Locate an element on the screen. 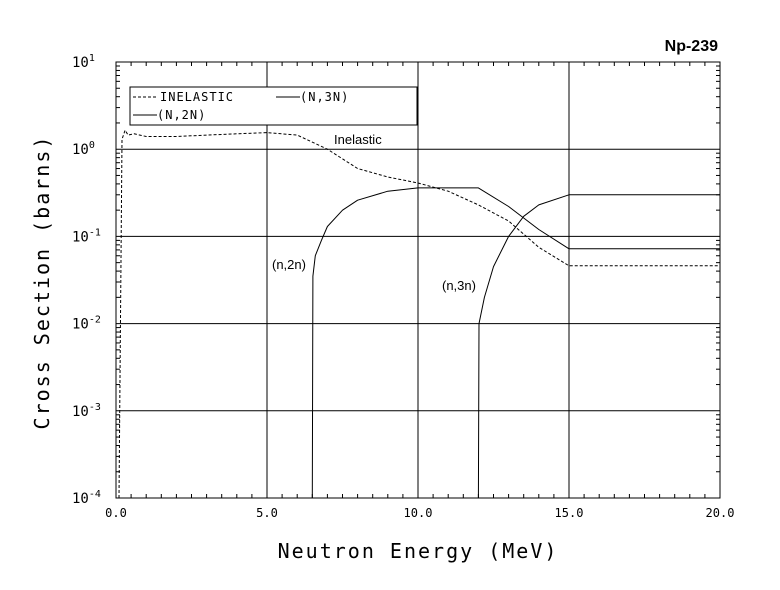  x-tick-label: 0.0 is located at coordinates (116, 513).